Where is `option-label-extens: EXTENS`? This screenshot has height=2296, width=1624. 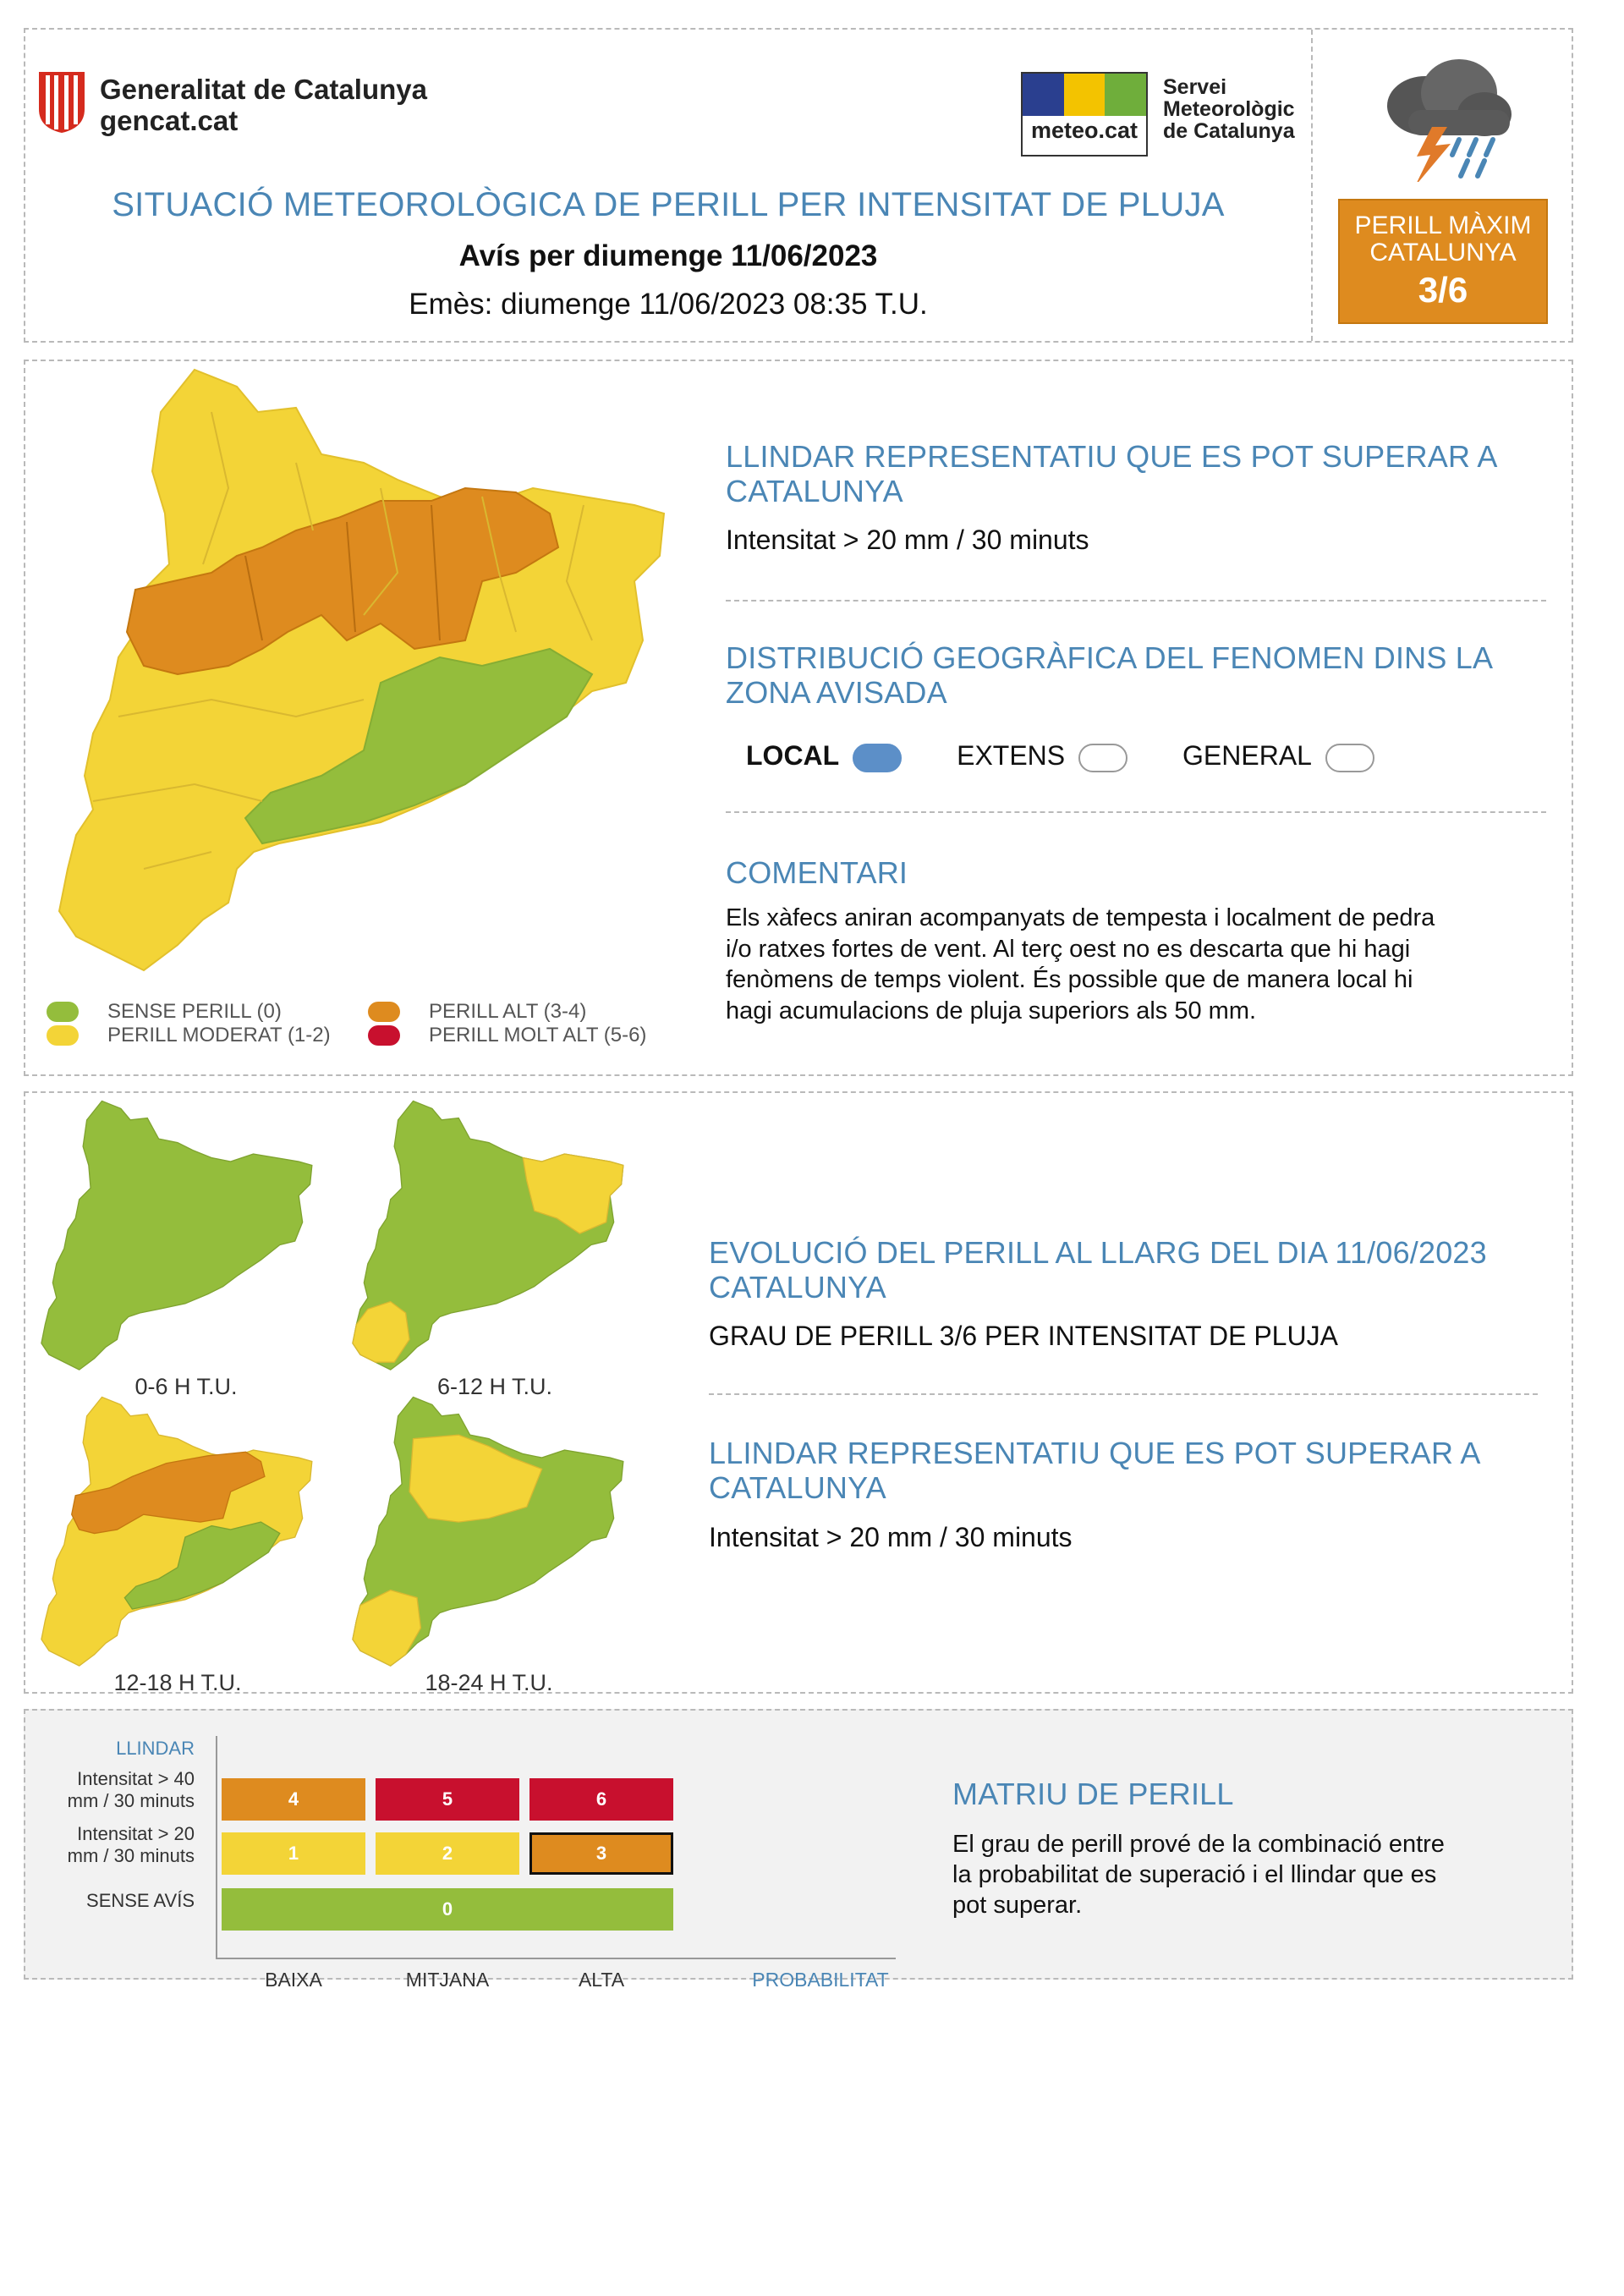
option-label-extens: EXTENS is located at coordinates (1012, 755).